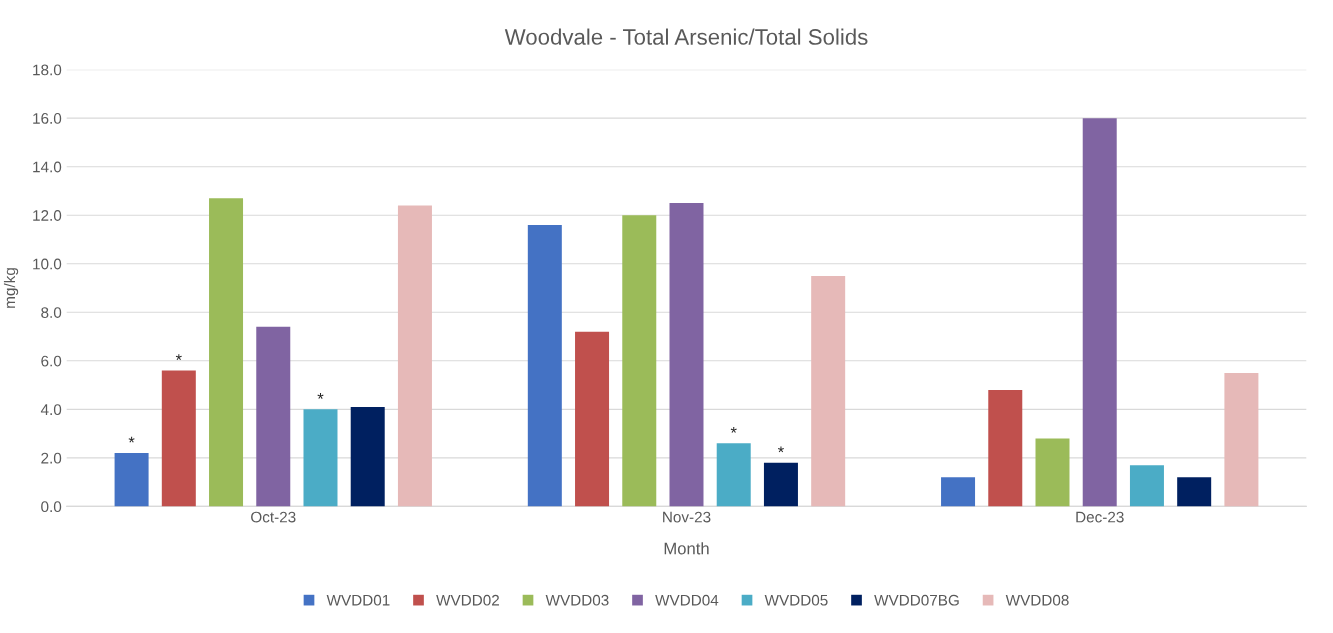  Describe the element at coordinates (47, 70) in the screenshot. I see `y-tick-label: 18.0` at that location.